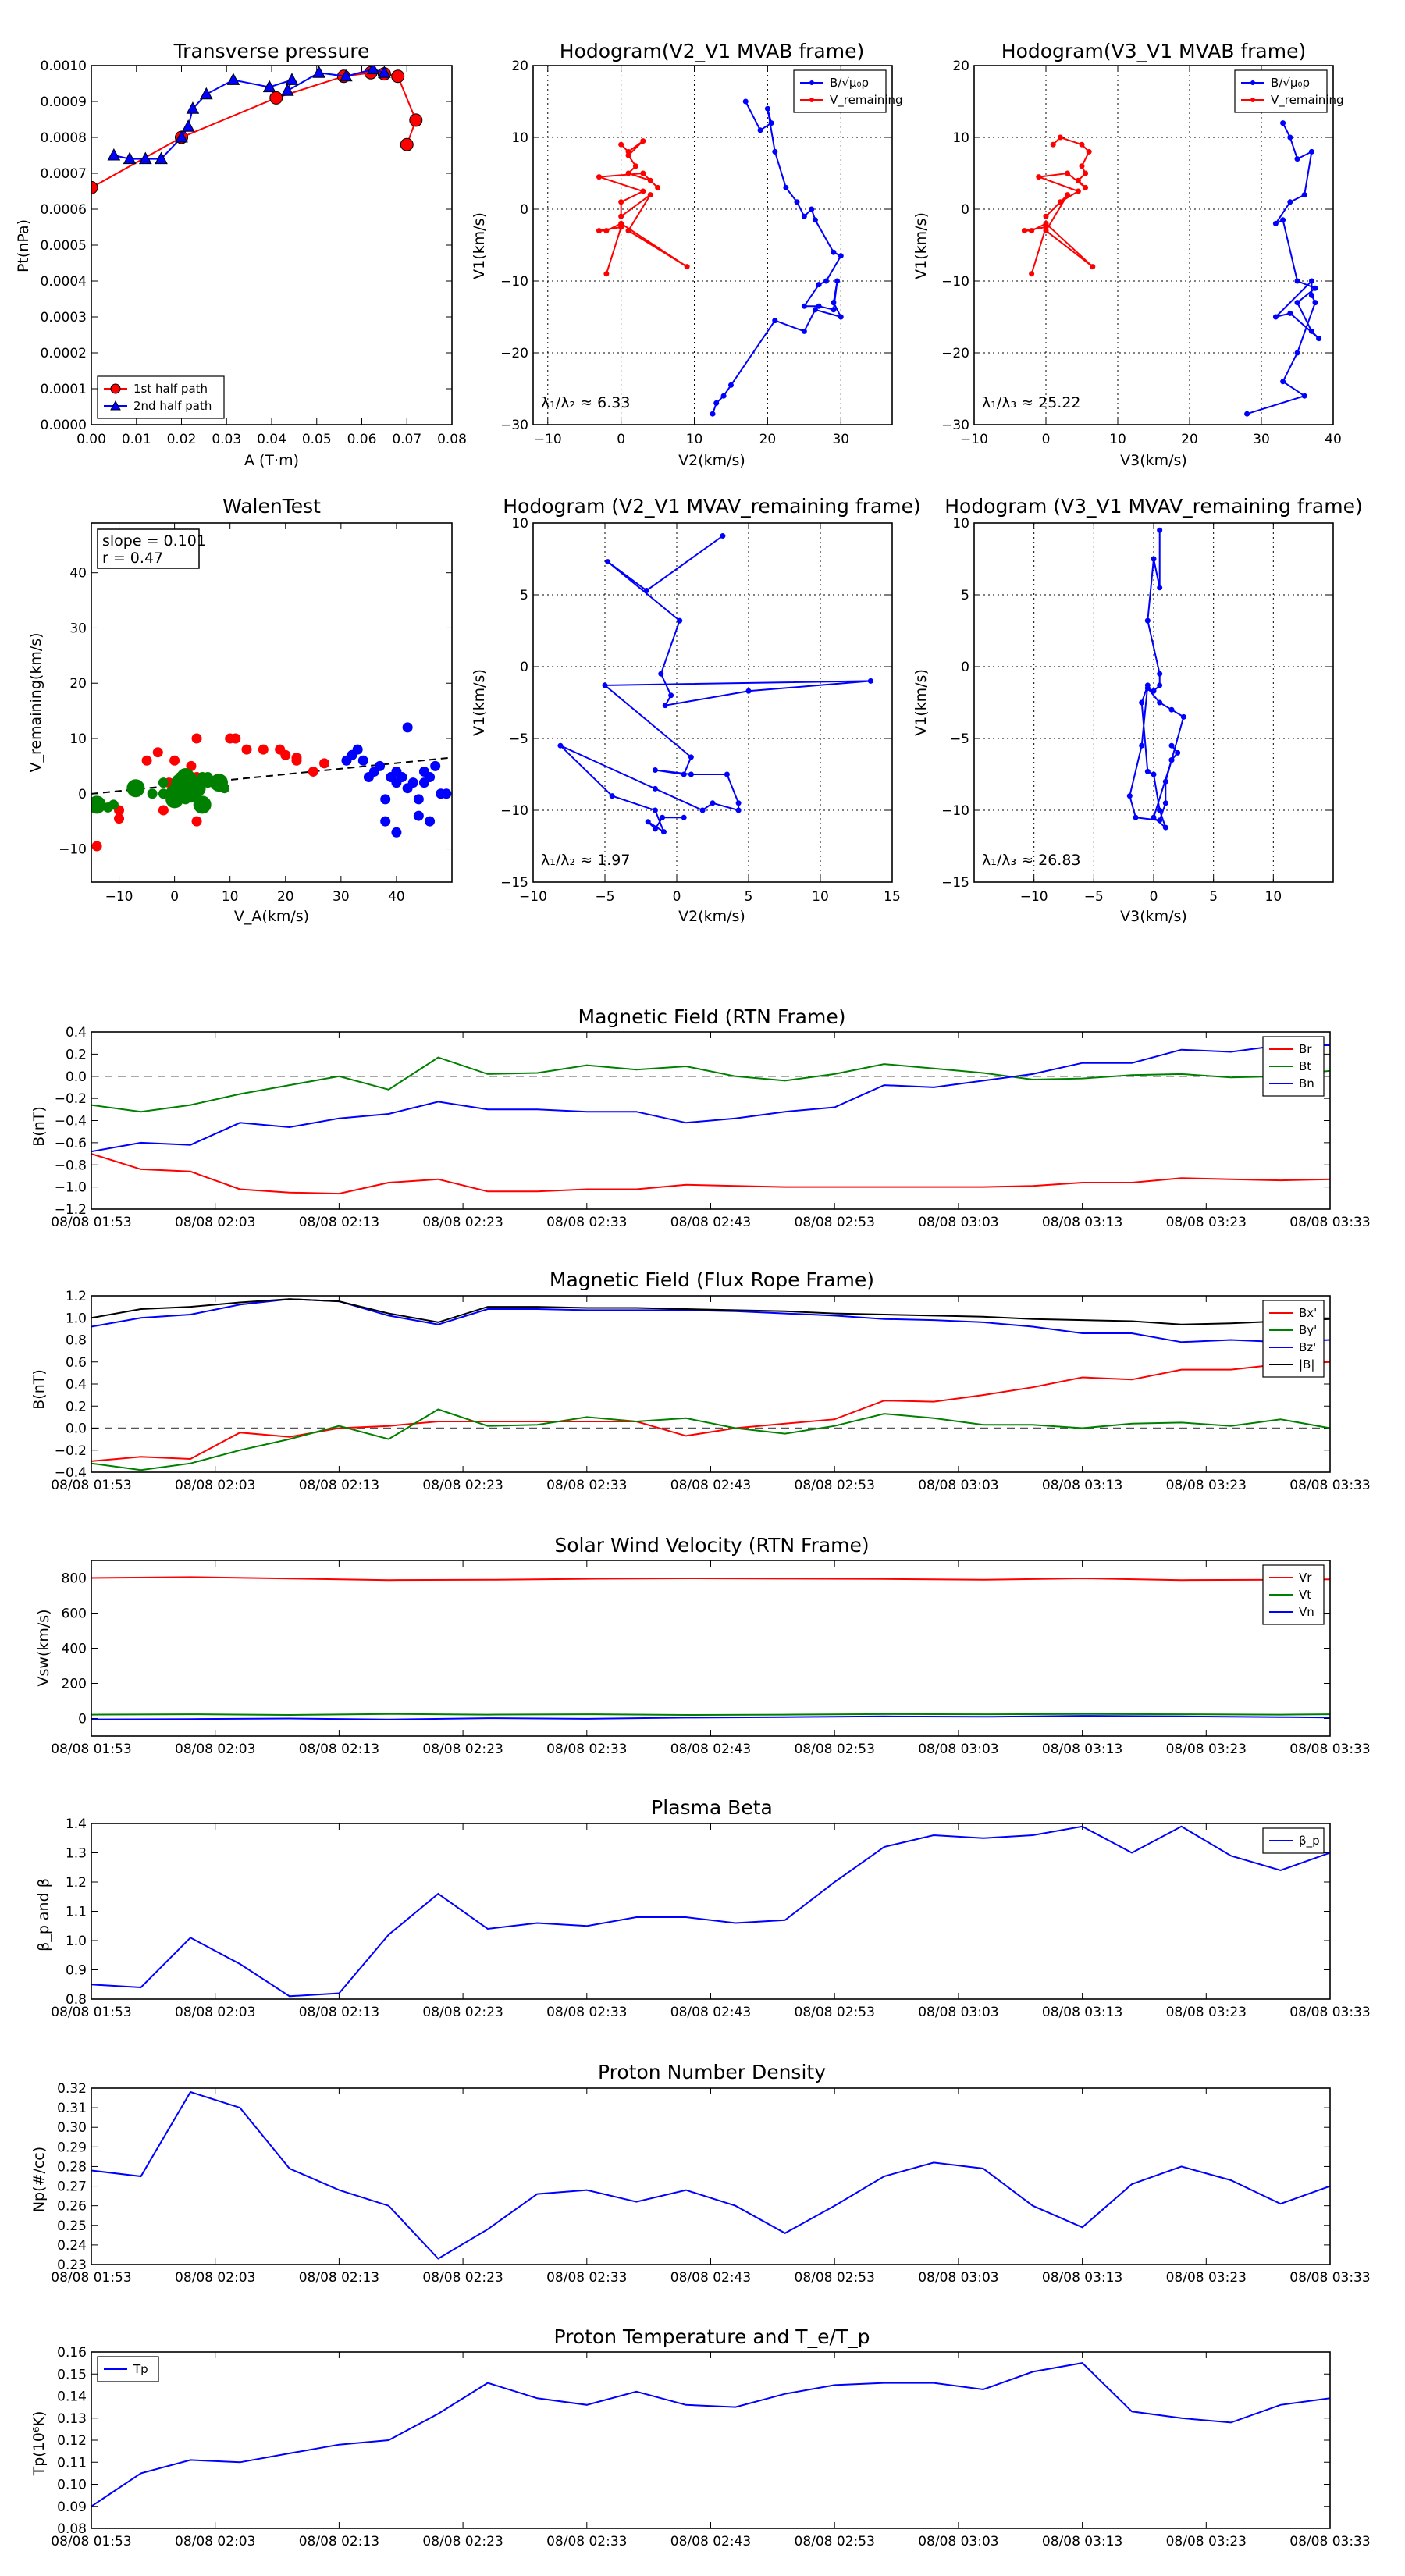  What do you see at coordinates (128, 2369) in the screenshot?
I see `legend: Tp` at bounding box center [128, 2369].